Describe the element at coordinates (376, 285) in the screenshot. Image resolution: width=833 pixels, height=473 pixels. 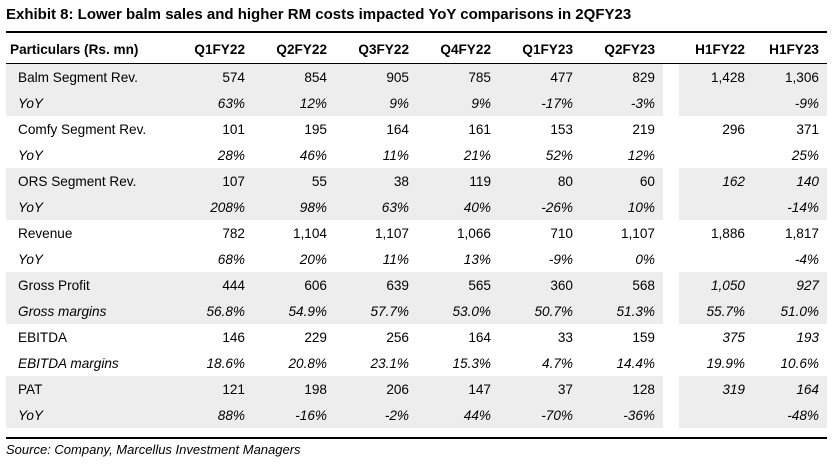
I see `quarter-value-cell: 639` at that location.